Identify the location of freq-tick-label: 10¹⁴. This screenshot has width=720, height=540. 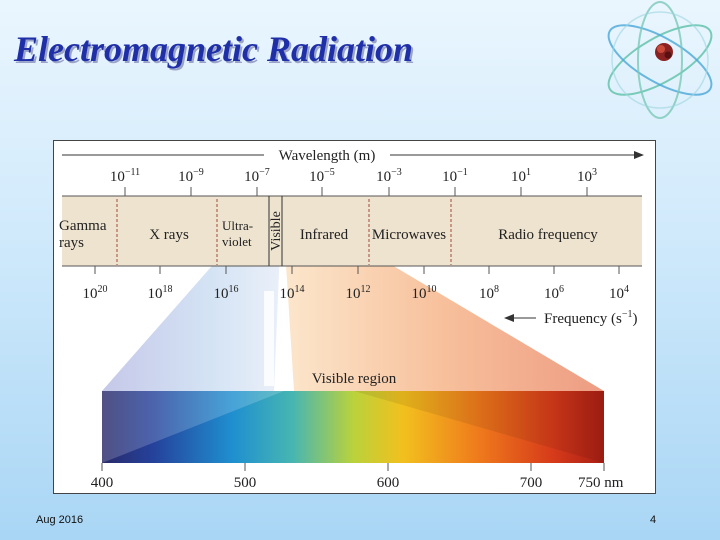
(292, 293).